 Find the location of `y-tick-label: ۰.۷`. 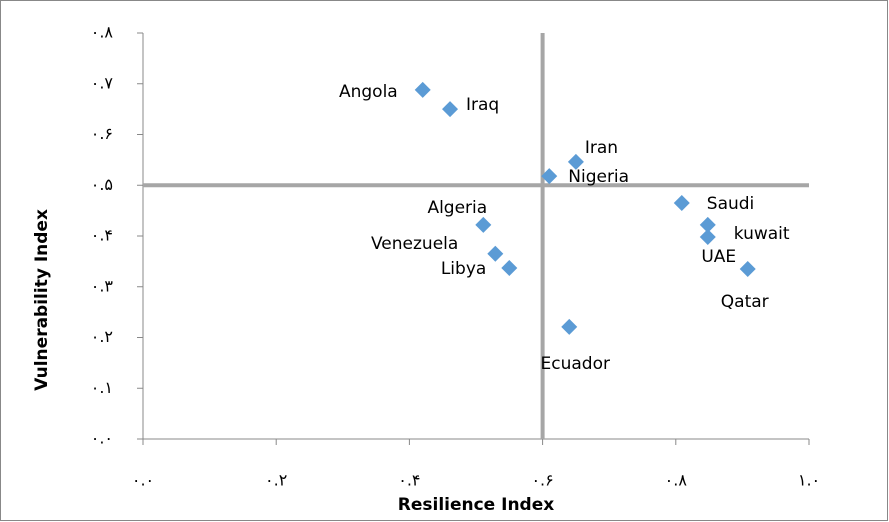

y-tick-label: ۰.۷ is located at coordinates (102, 82).